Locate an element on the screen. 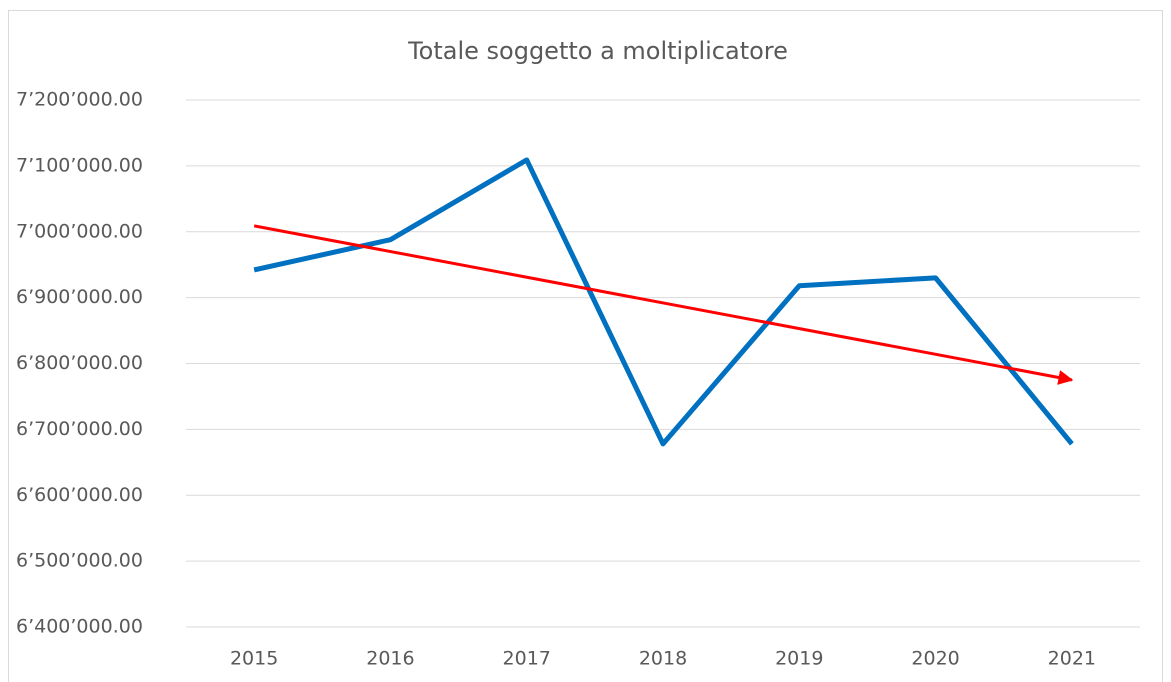 The width and height of the screenshot is (1171, 682). x-tick-label: 2020 is located at coordinates (935, 659).